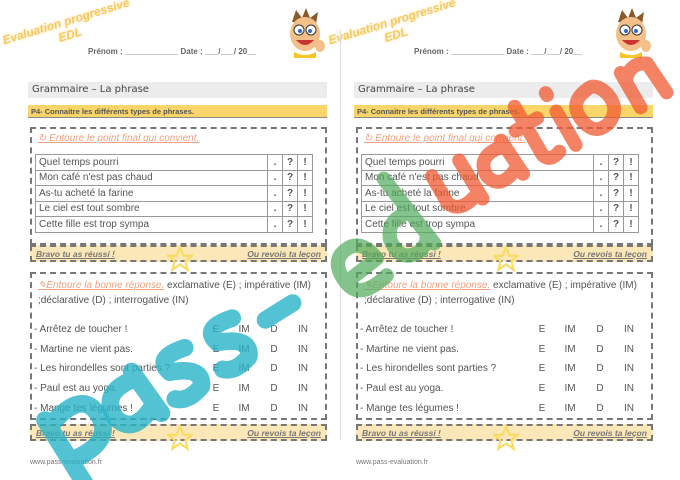  What do you see at coordinates (402, 389) in the screenshot?
I see `sentence: - Paul est au yoga.` at bounding box center [402, 389].